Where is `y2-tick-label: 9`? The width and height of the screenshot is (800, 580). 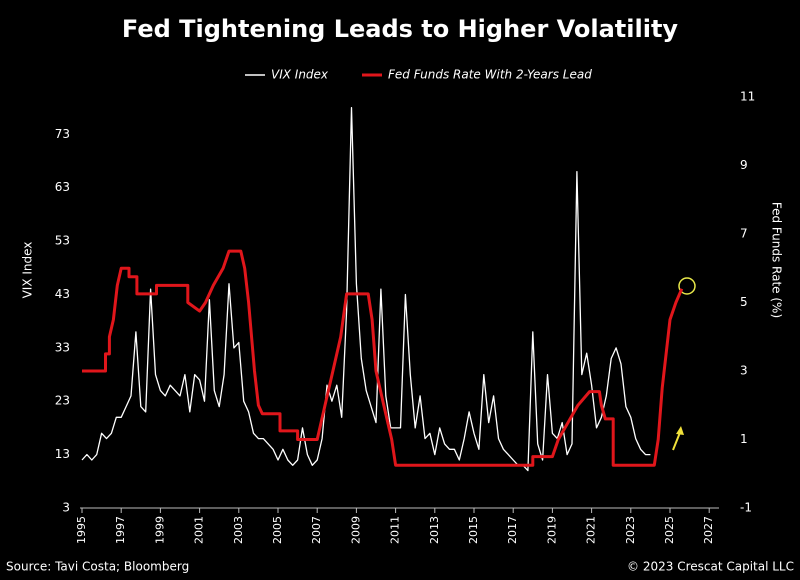 y2-tick-label: 9 is located at coordinates (744, 165).